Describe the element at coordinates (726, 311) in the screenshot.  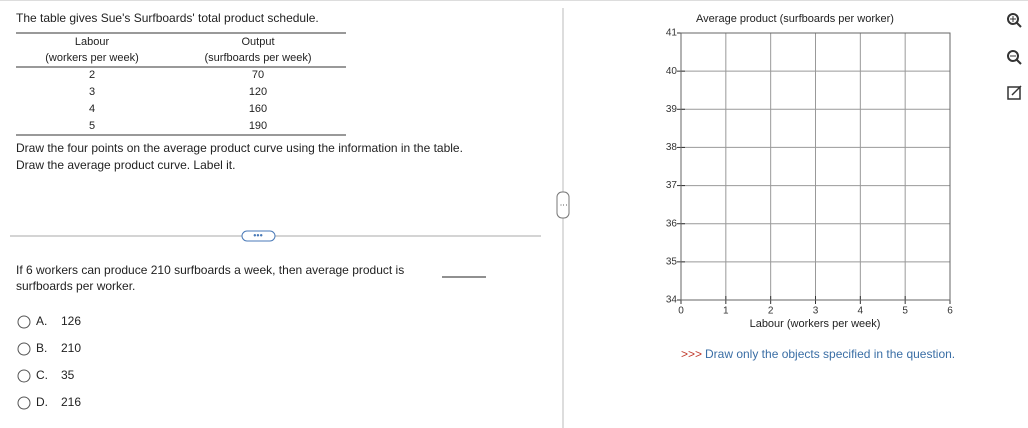
I see `x-tick-label: 1` at that location.